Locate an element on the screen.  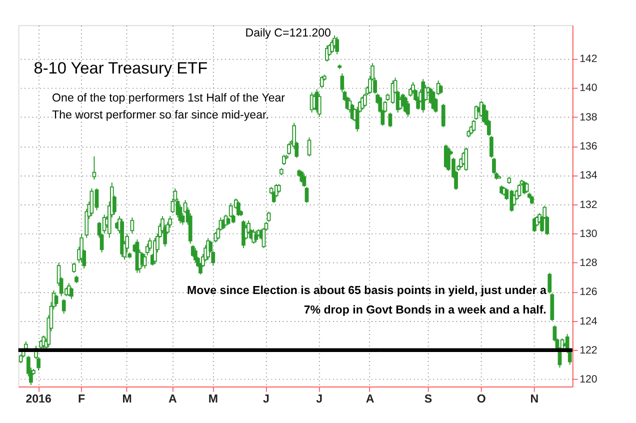
x-tick-label: N is located at coordinates (534, 399).